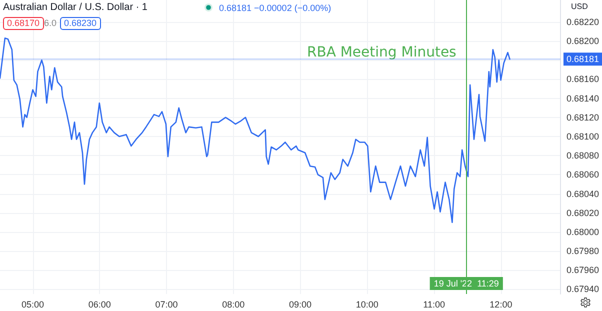 The width and height of the screenshot is (602, 311). What do you see at coordinates (300, 305) in the screenshot?
I see `x-tick-label: 09:00` at bounding box center [300, 305].